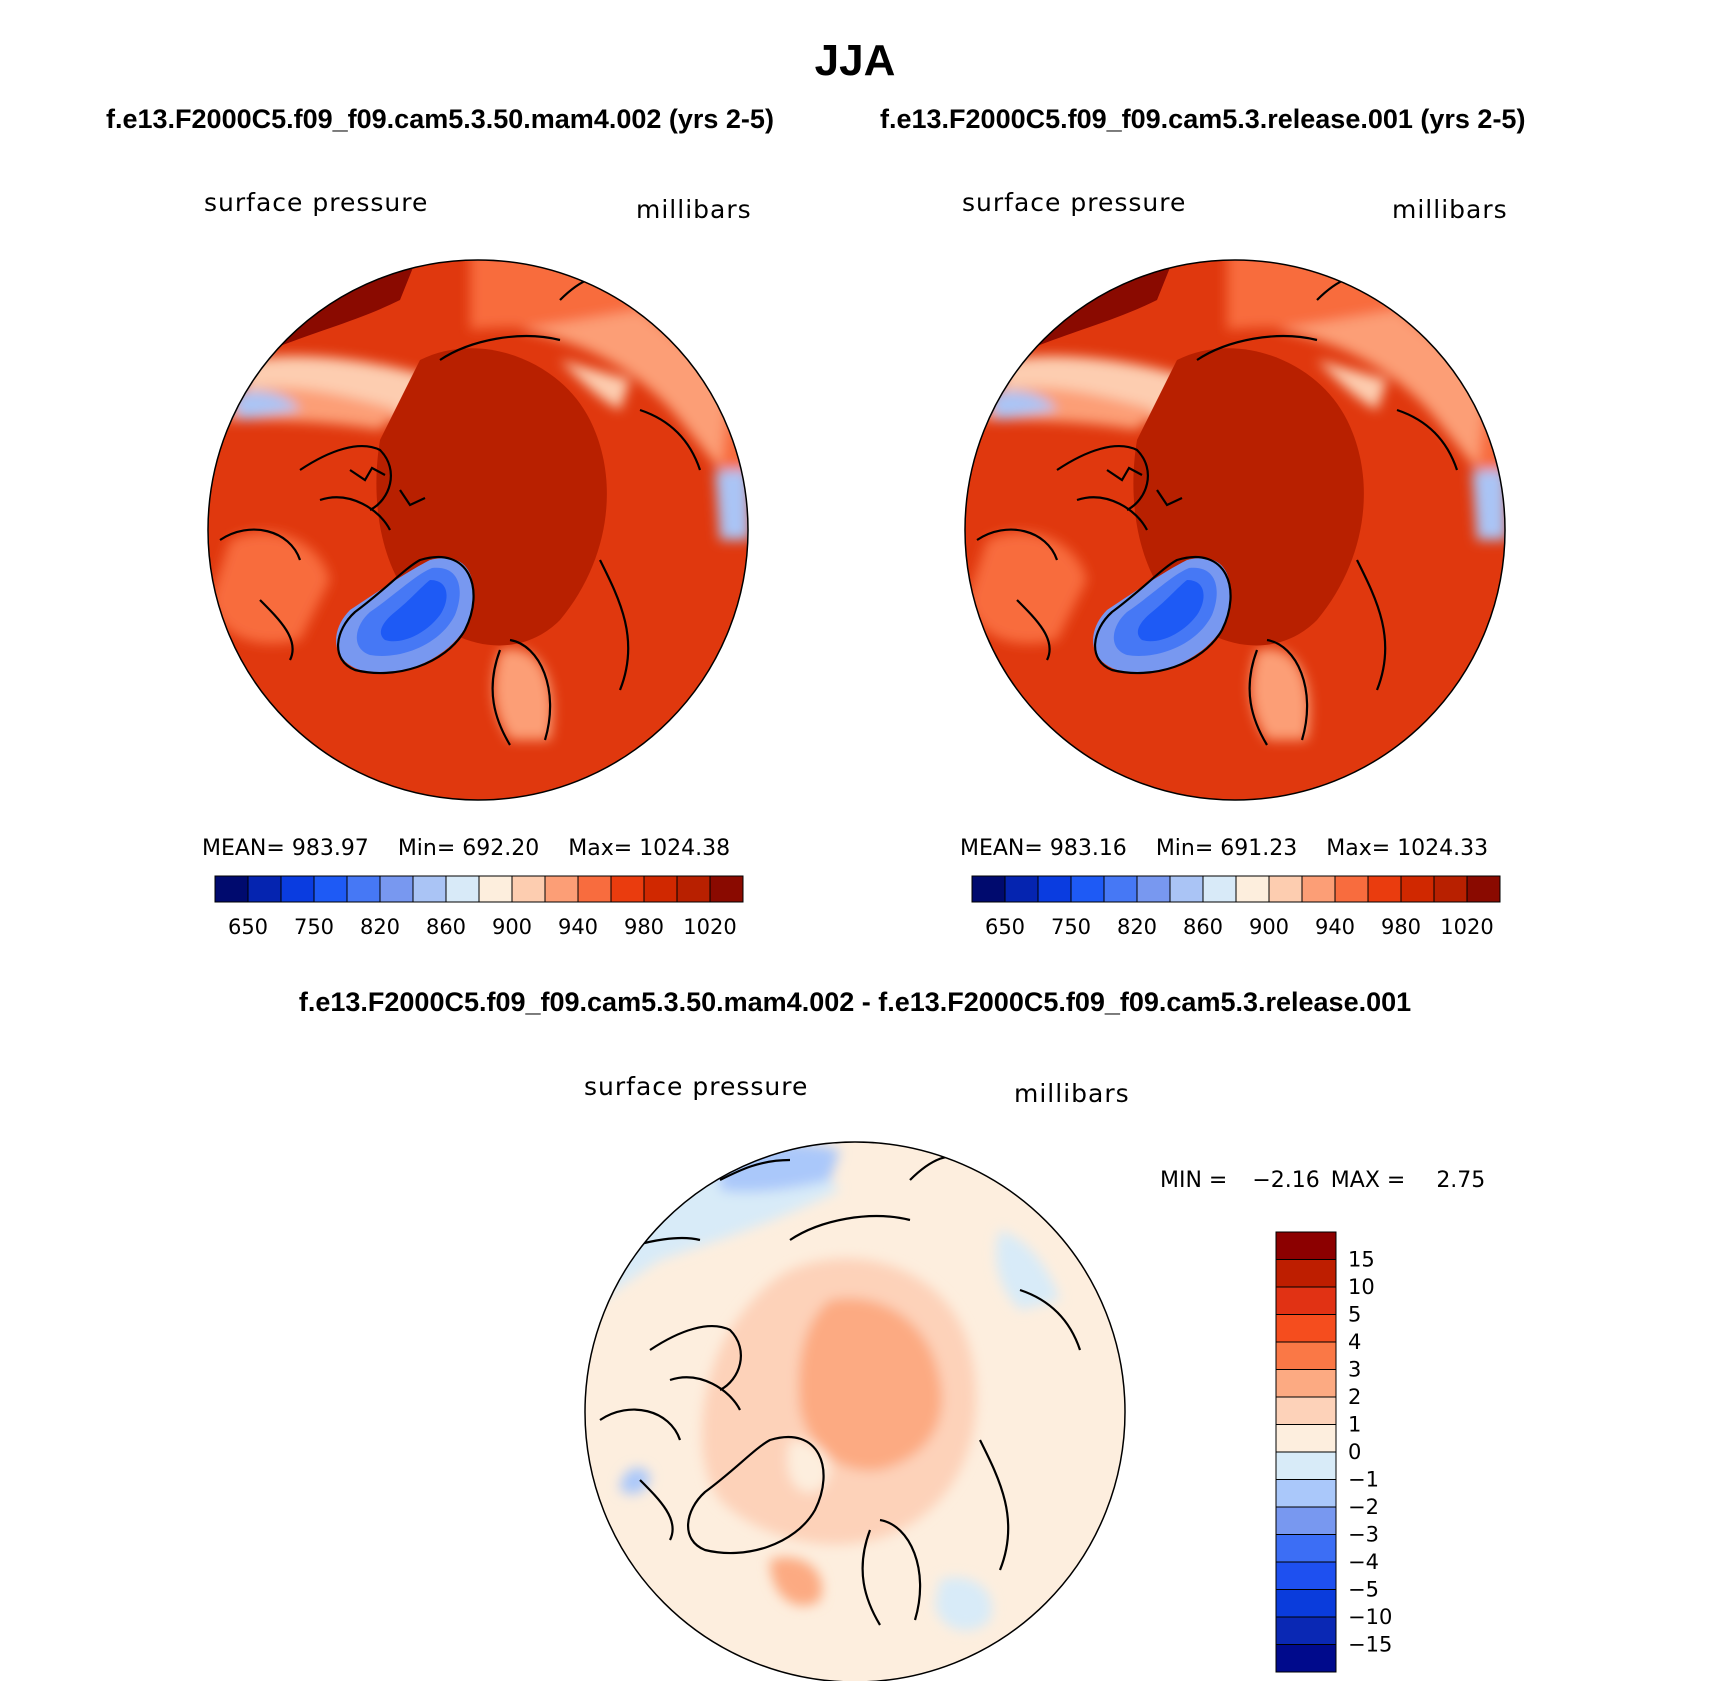 This screenshot has width=1710, height=1681. I want to click on diff-colorbar-tick-label: −3, so click(1363, 1535).